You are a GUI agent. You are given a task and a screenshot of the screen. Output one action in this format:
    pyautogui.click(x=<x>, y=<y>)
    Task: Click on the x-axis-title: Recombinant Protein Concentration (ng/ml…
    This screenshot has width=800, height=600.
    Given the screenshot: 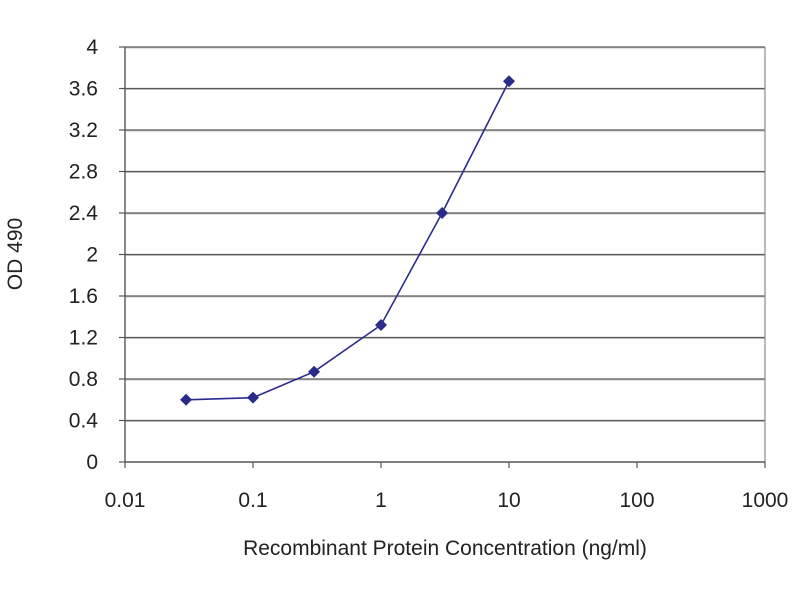 What is the action you would take?
    pyautogui.click(x=445, y=548)
    